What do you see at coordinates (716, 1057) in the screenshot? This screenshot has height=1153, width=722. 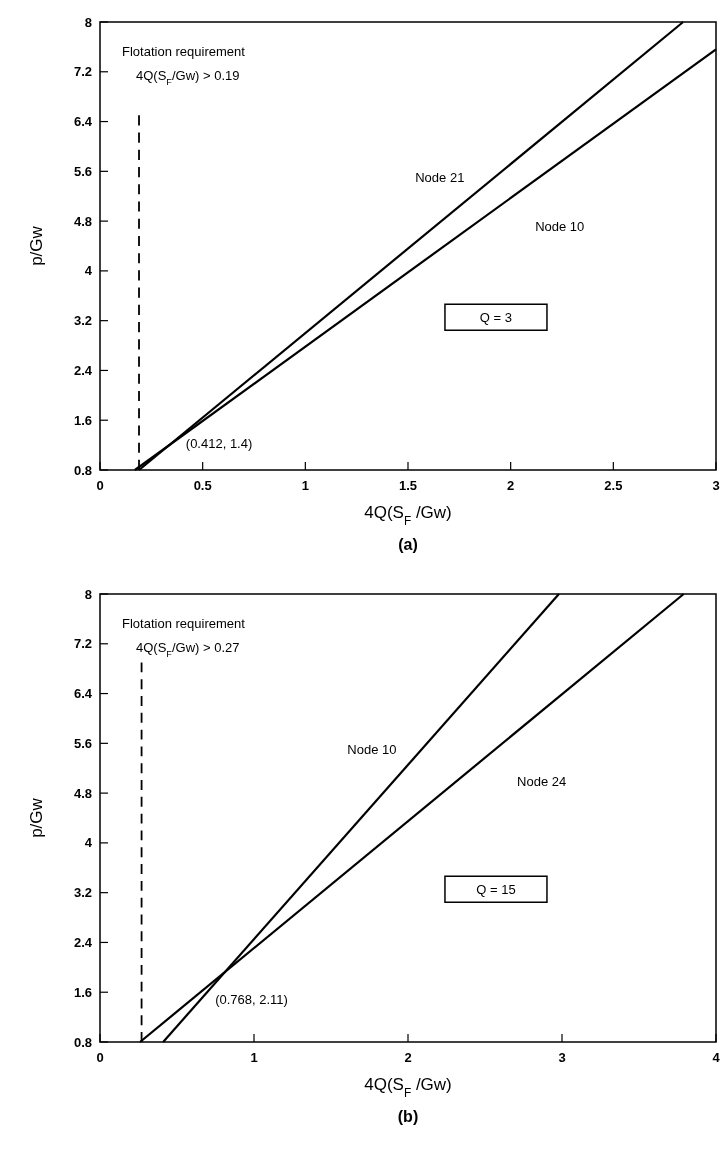 I see `x-tick-label: 4` at bounding box center [716, 1057].